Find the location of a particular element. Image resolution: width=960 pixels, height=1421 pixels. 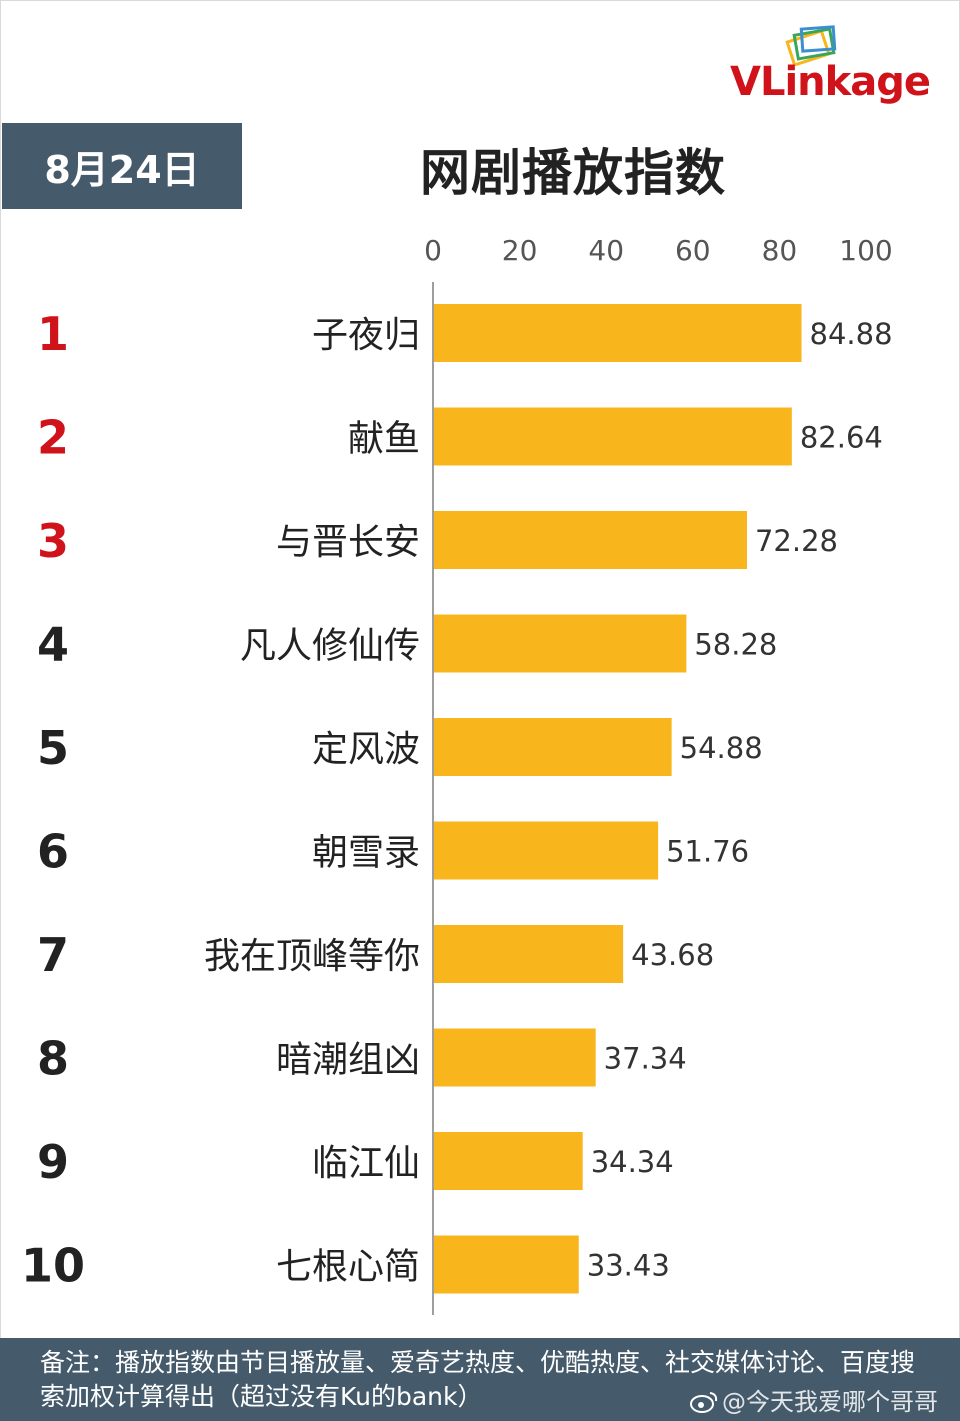

value-label: 43.68 is located at coordinates (672, 955).